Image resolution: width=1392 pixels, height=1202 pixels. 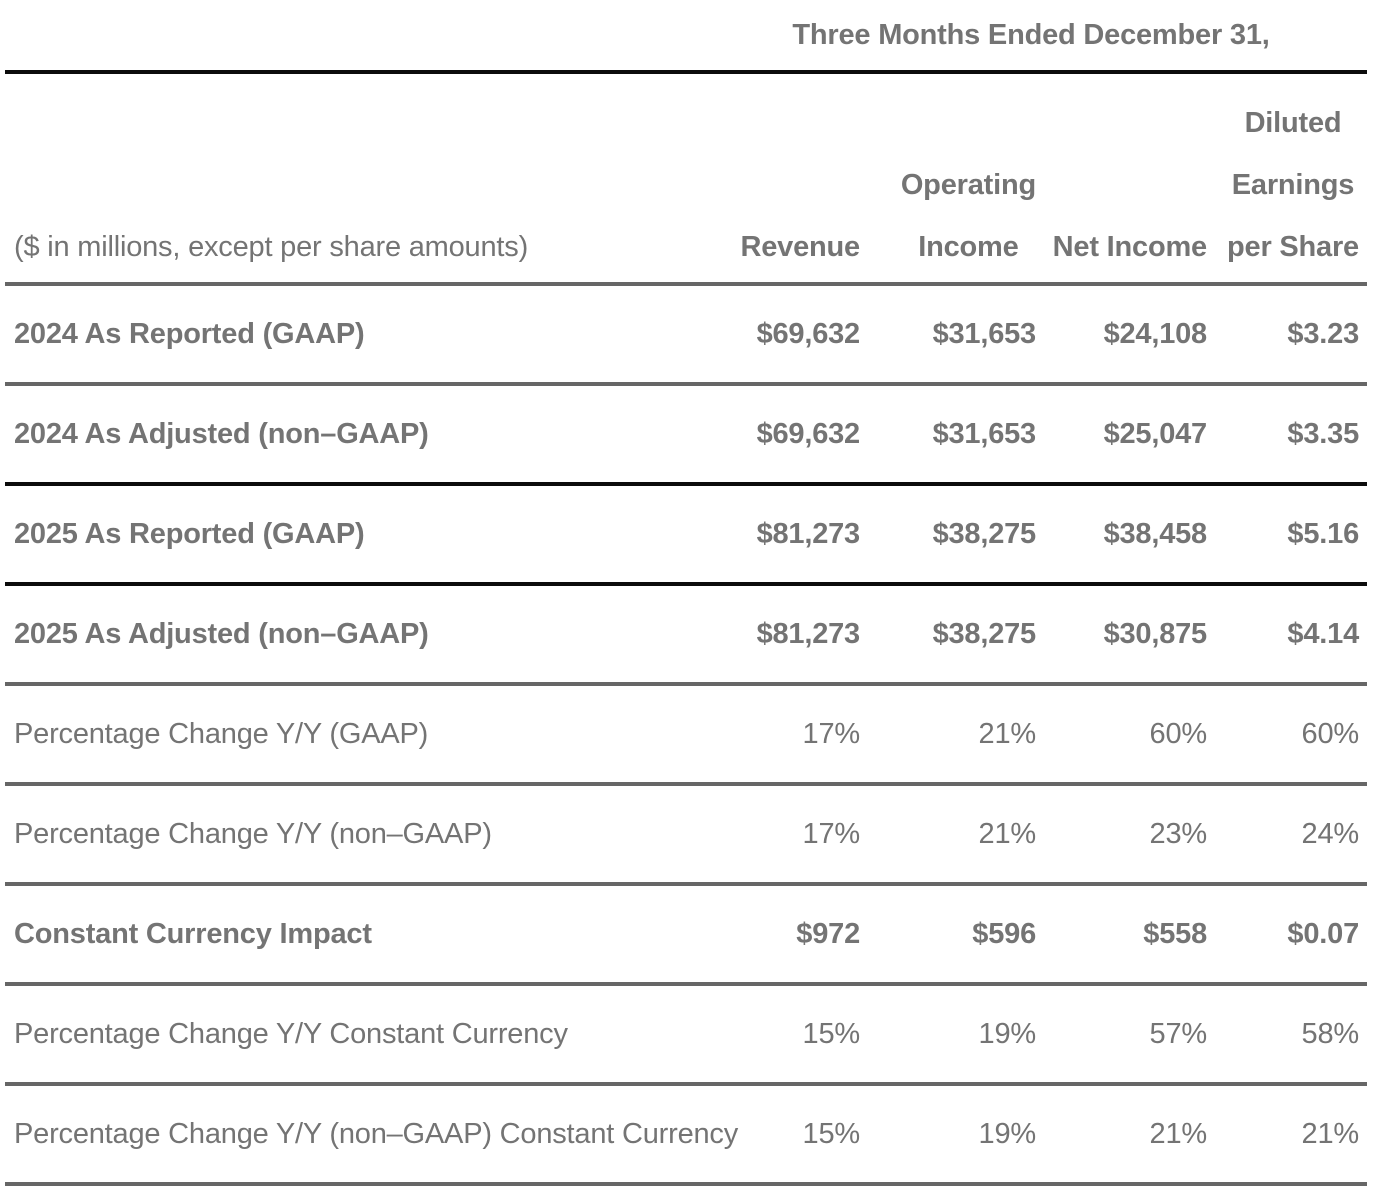 I want to click on period-header: Three Months Ended December 31,, so click(x=1031, y=34).